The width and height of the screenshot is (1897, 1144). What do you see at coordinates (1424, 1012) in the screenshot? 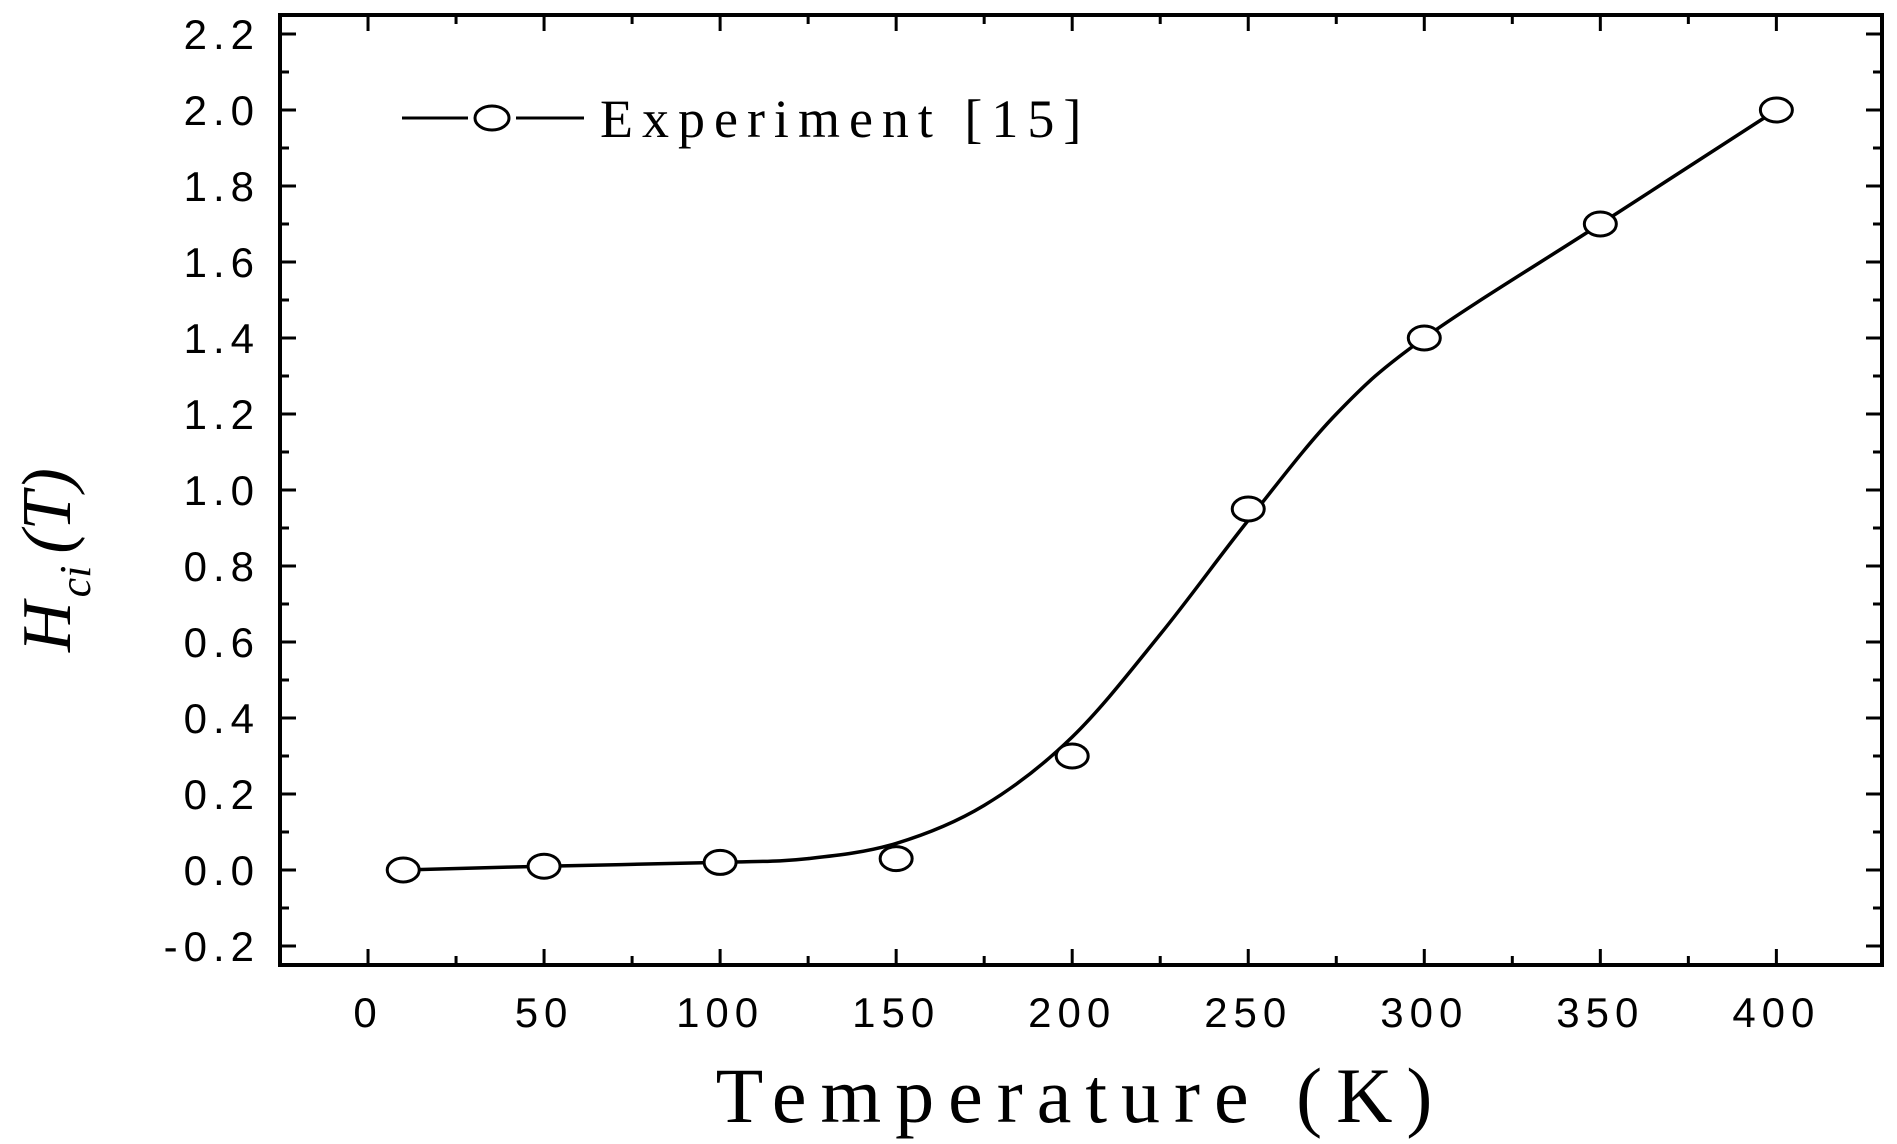
I see `x-tick-label: 300` at bounding box center [1424, 1012].